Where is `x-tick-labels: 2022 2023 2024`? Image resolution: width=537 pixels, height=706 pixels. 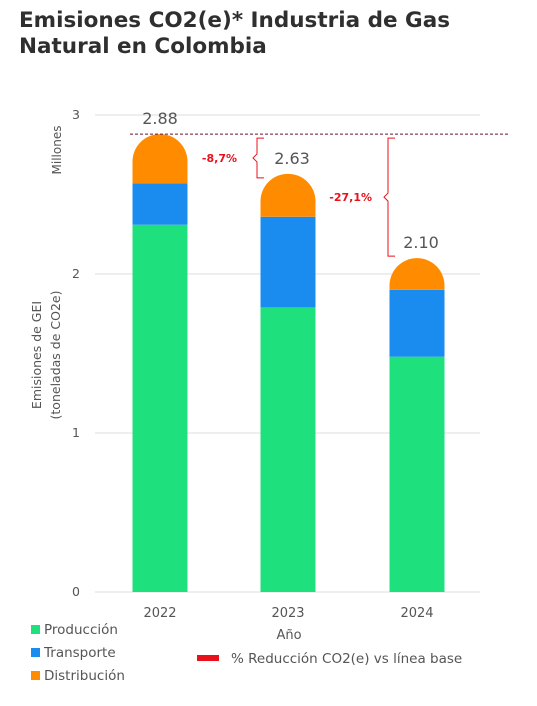 x-tick-labels: 2022 2023 2024 is located at coordinates (288, 613).